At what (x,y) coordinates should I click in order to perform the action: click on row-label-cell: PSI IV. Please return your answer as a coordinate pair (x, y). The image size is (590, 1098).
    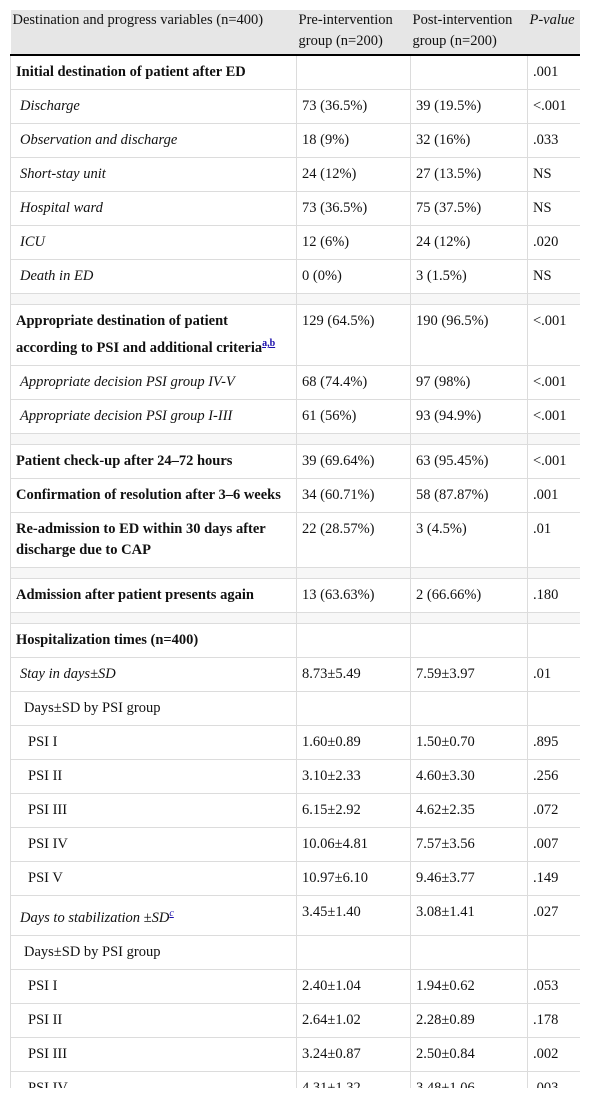
    Looking at the image, I should click on (154, 844).